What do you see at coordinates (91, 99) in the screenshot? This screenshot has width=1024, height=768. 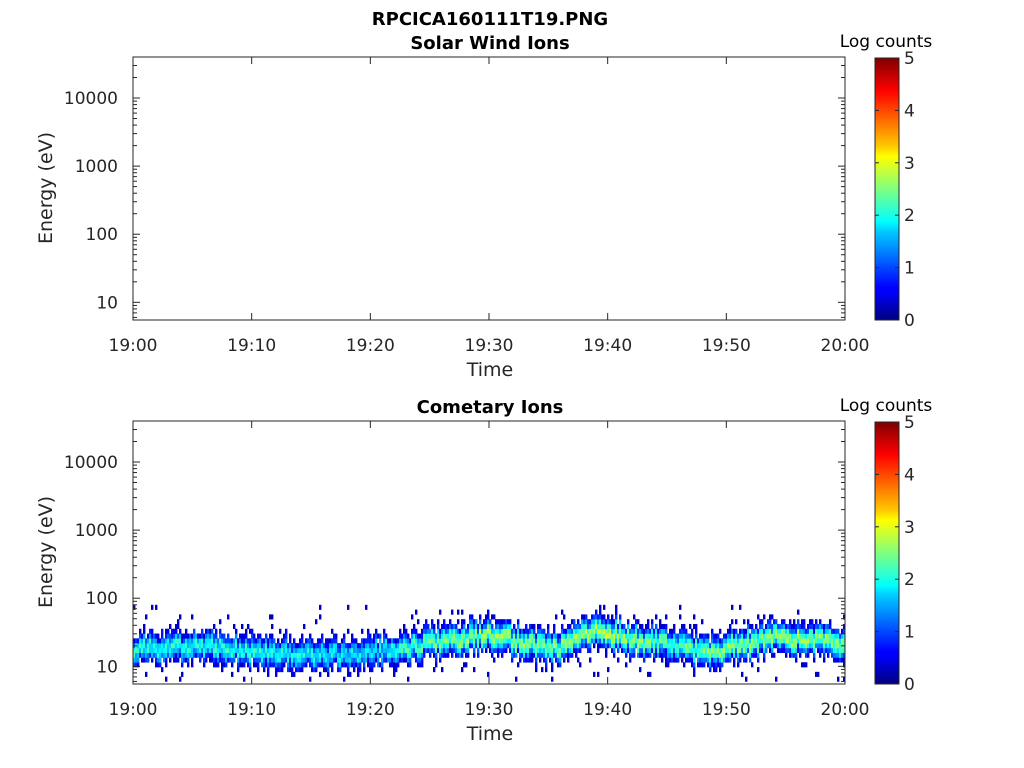 I see `y-tick-label: 10000` at bounding box center [91, 99].